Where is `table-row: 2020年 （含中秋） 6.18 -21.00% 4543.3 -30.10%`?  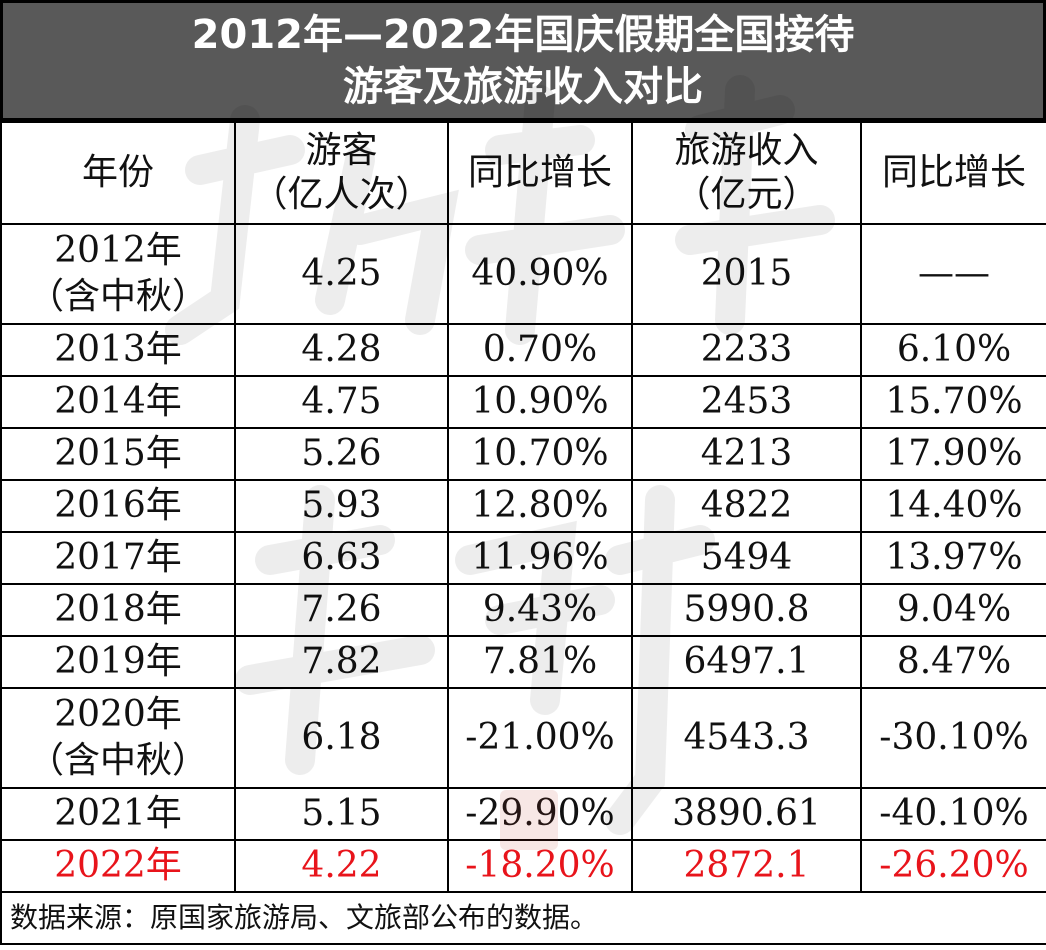 table-row: 2020年 （含中秋） 6.18 -21.00% 4543.3 -30.10% is located at coordinates (523, 738).